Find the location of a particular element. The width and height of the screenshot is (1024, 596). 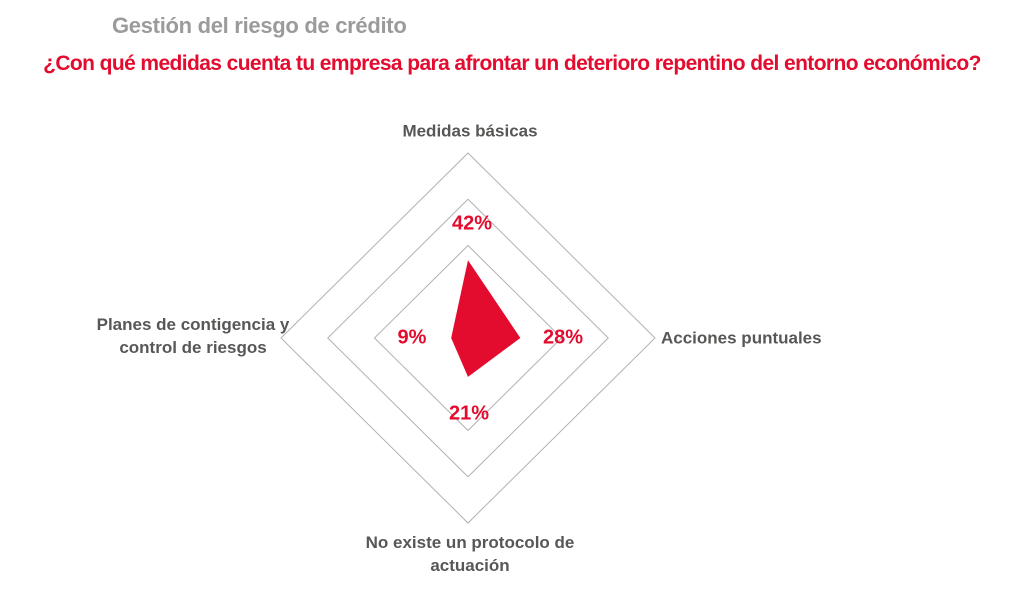

axis-label-acciones-puntuales: Acciones puntuales is located at coordinates (741, 338).